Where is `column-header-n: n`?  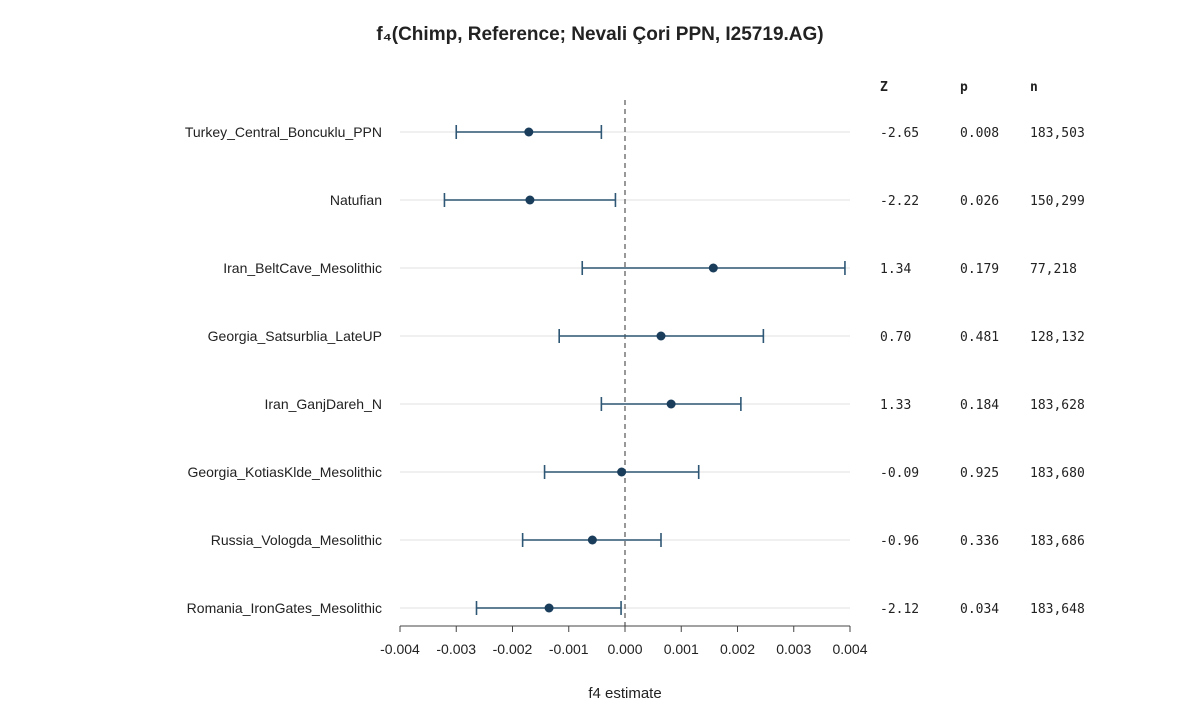
column-header-n: n is located at coordinates (1034, 87).